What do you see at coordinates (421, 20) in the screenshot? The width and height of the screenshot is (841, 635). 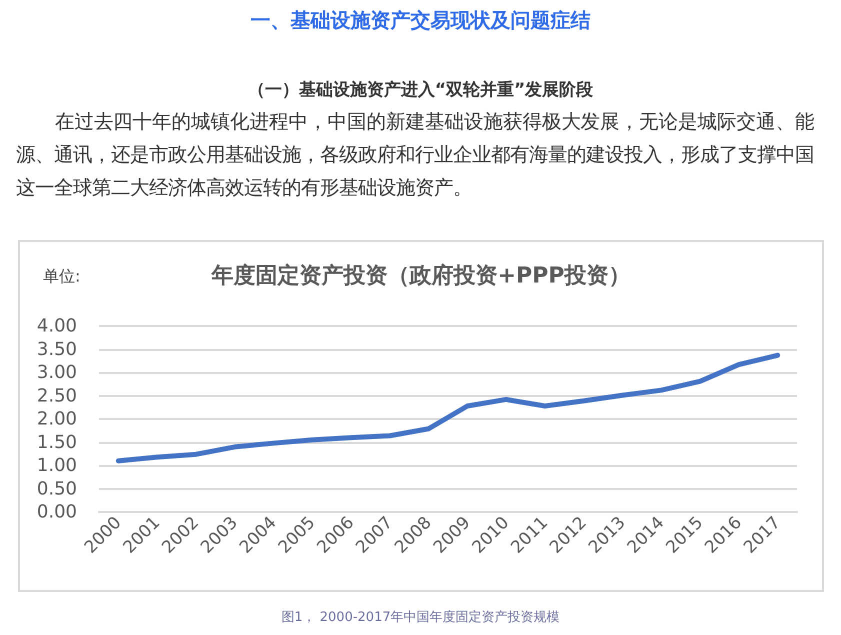 I see `text: 一、基础设施资产交易现状及问题症结` at bounding box center [421, 20].